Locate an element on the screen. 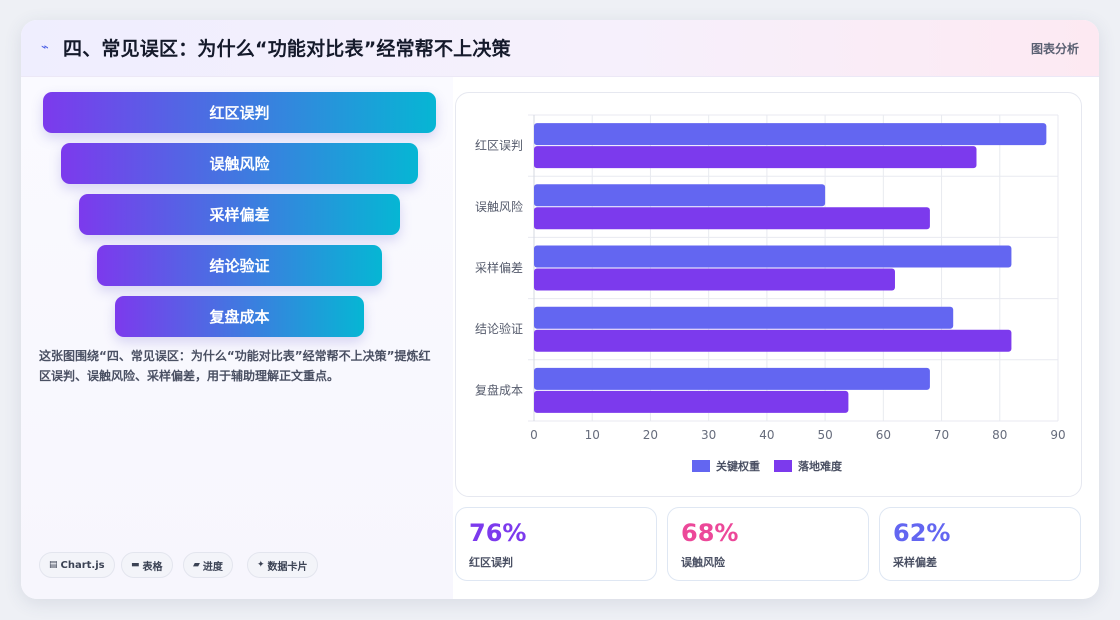 This screenshot has height=620, width=1120. chip-label: 进度 is located at coordinates (212, 567).